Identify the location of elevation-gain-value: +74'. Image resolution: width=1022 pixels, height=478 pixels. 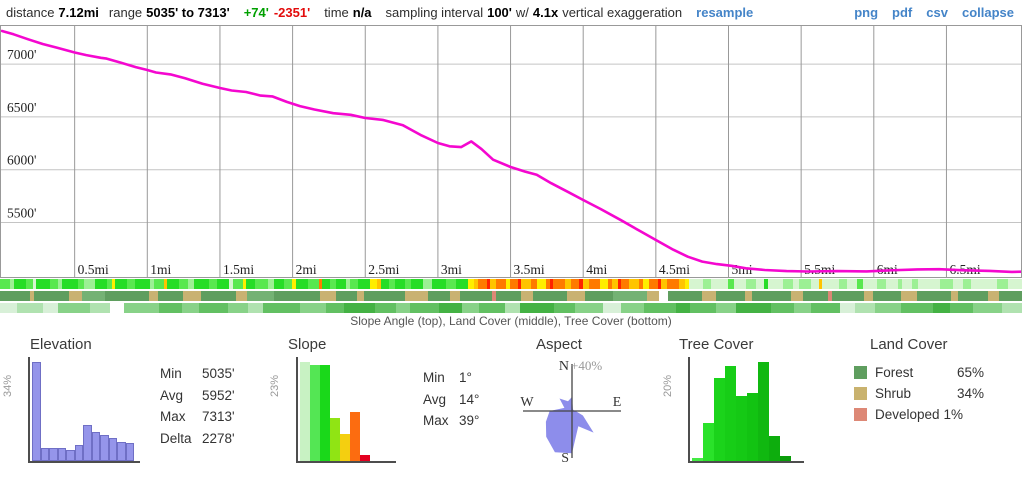
(256, 12).